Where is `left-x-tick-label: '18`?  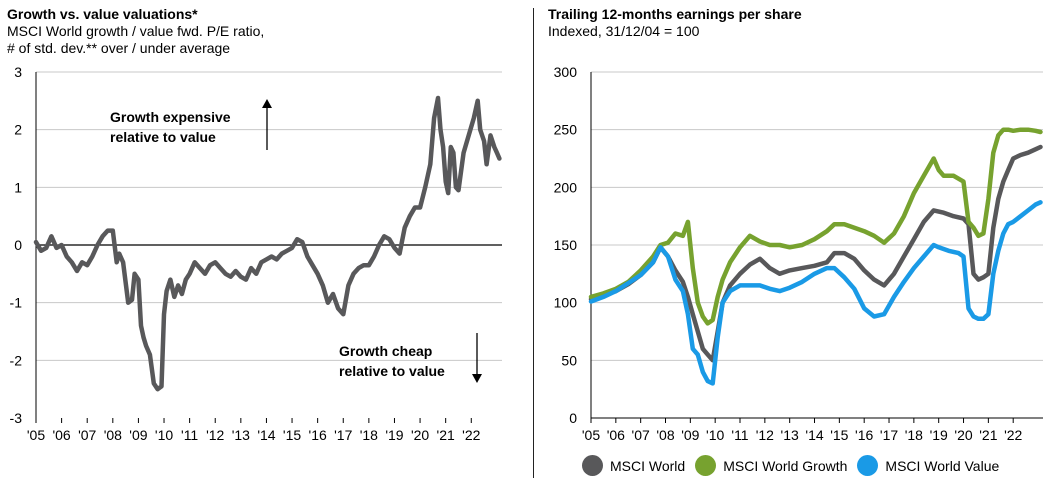
left-x-tick-label: '18 is located at coordinates (369, 435).